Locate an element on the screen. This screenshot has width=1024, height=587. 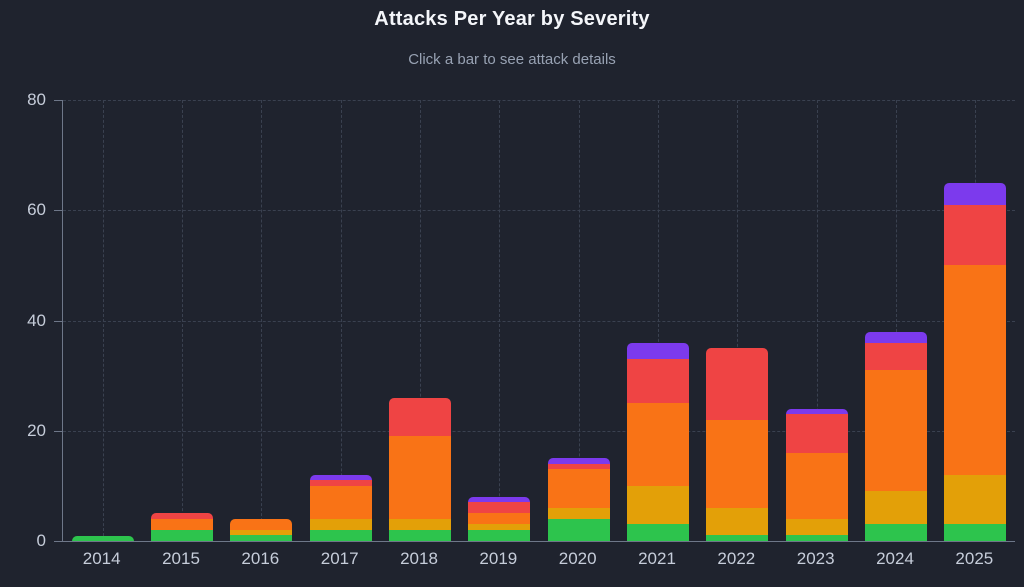
bar-2023 is located at coordinates (816, 474).